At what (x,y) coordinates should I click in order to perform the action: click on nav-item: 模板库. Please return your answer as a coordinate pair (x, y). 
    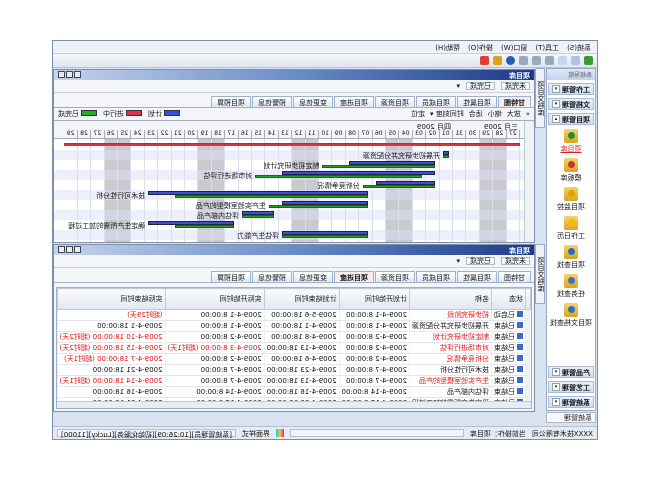
    Looking at the image, I should click on (571, 170).